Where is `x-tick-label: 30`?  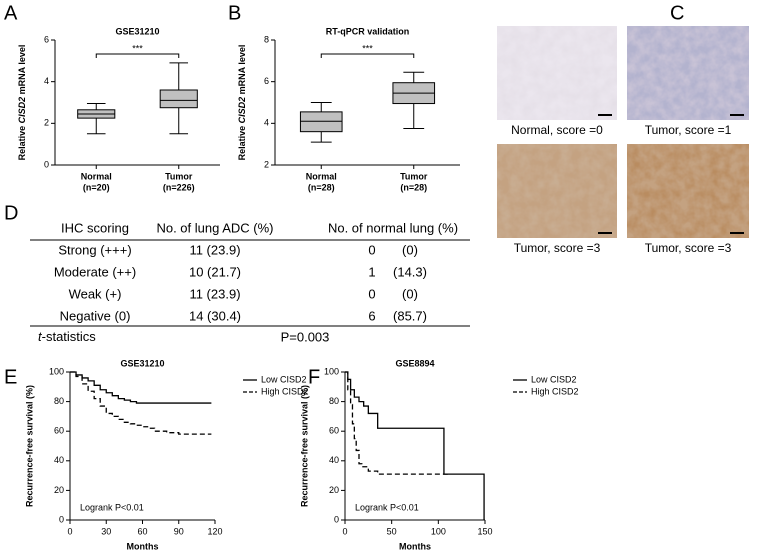 x-tick-label: 30 is located at coordinates (106, 531).